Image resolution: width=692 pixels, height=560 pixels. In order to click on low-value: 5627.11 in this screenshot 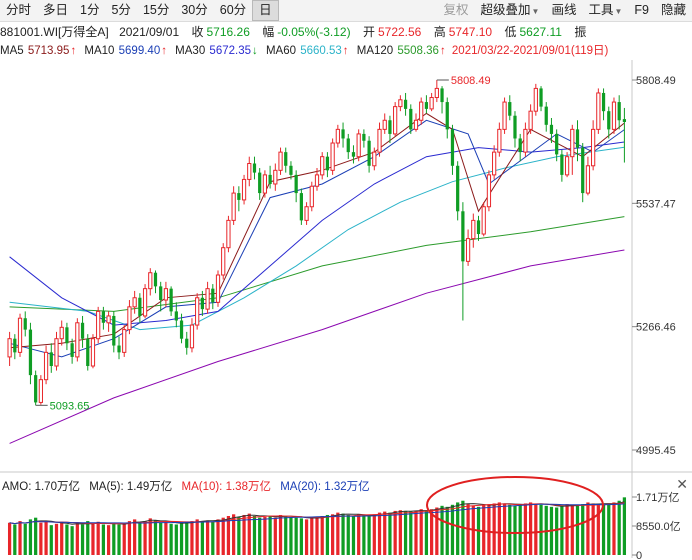, I will do `click(540, 32)`.